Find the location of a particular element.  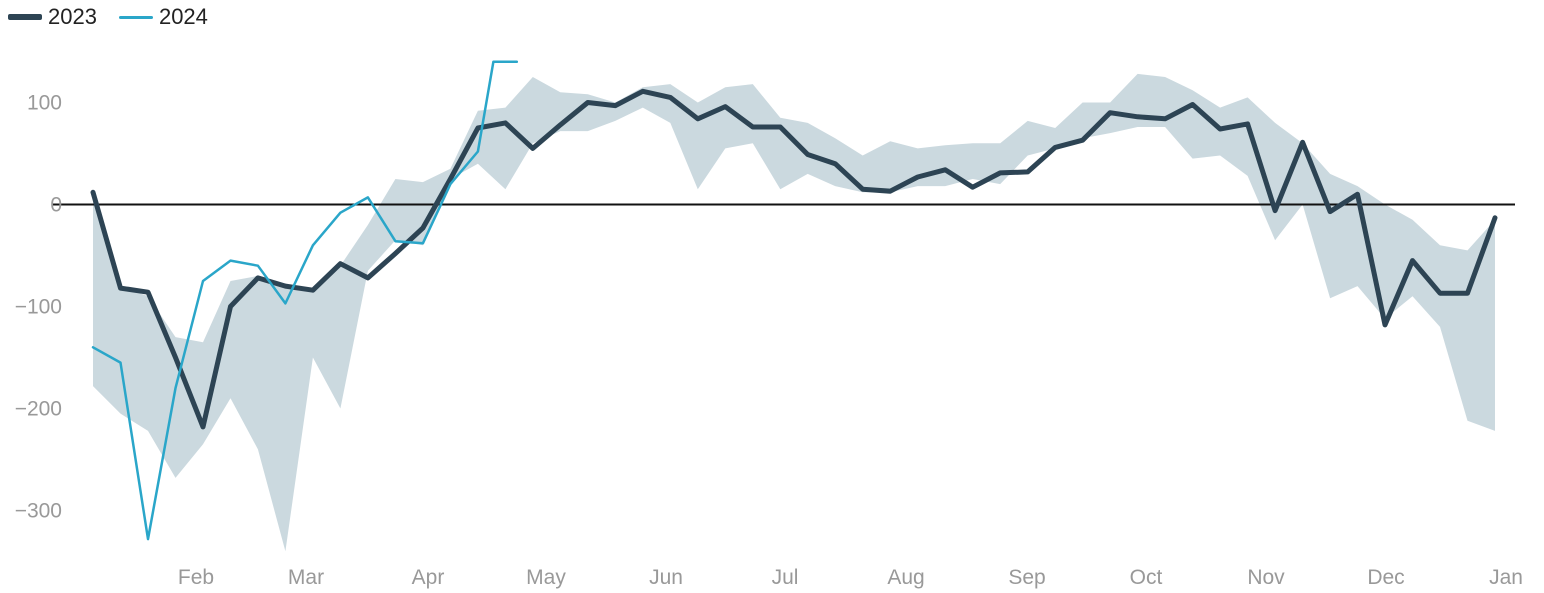

legend-swatch-2023 is located at coordinates (25, 17).